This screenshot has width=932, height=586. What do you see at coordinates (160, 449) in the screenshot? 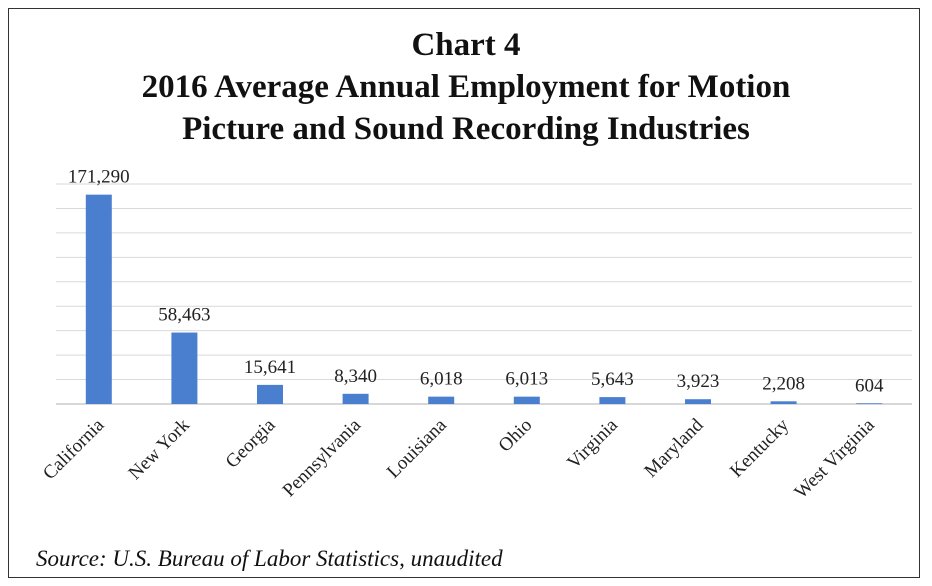
I see `x-tick-label: New York` at bounding box center [160, 449].